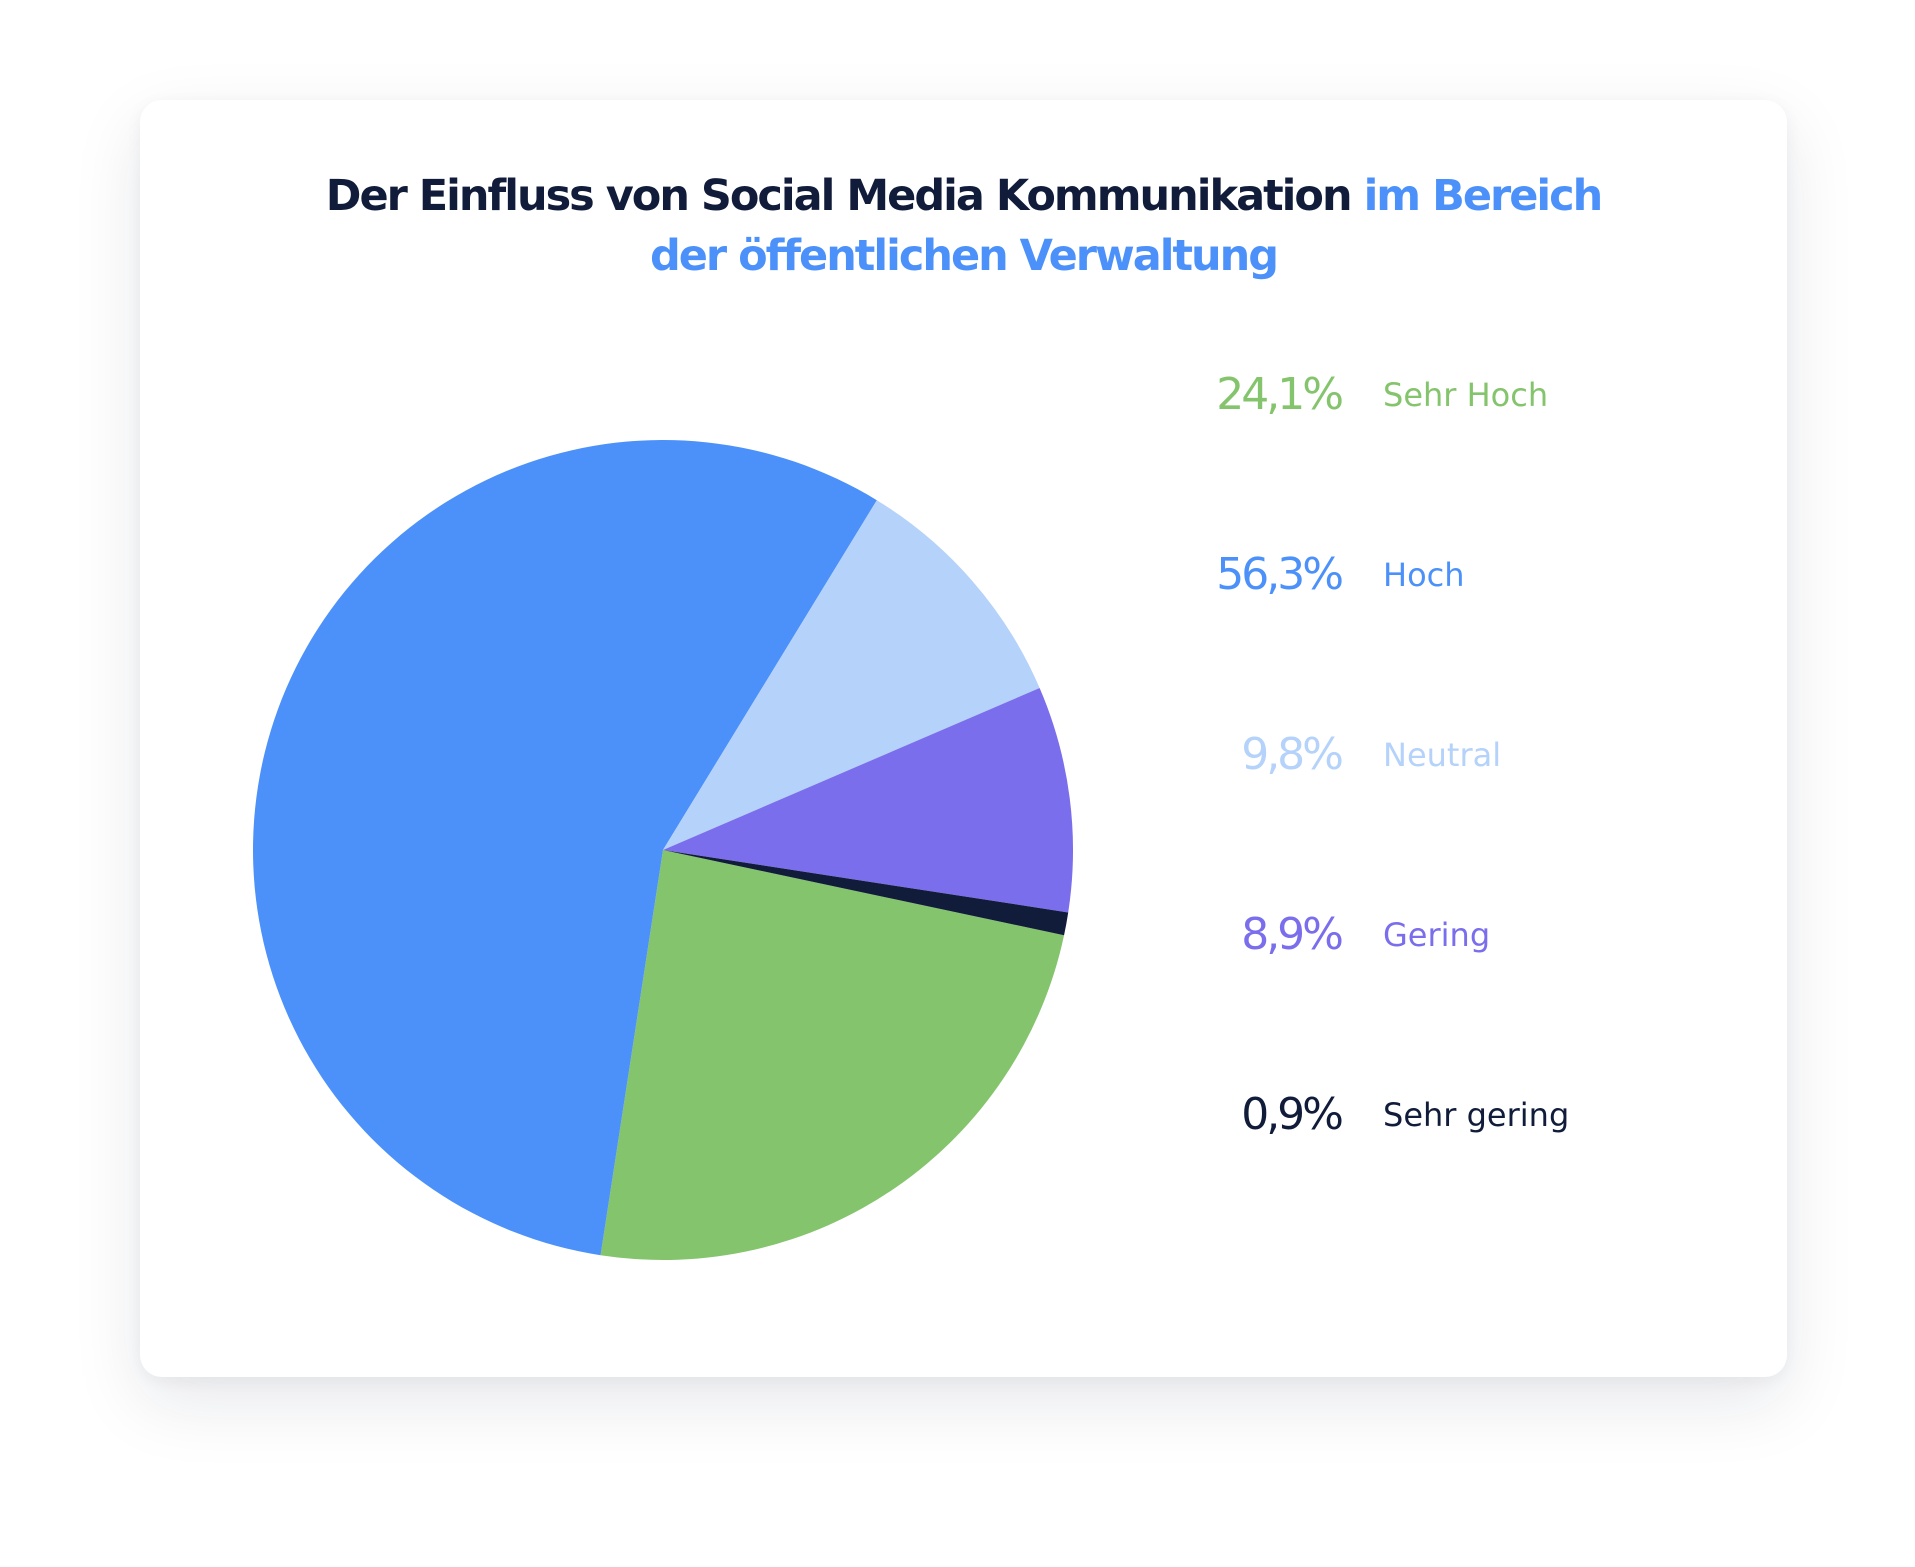 Image resolution: width=1915 pixels, height=1567 pixels. I want to click on legend-item: 0,9% Sehr gering, so click(1380, 1115).